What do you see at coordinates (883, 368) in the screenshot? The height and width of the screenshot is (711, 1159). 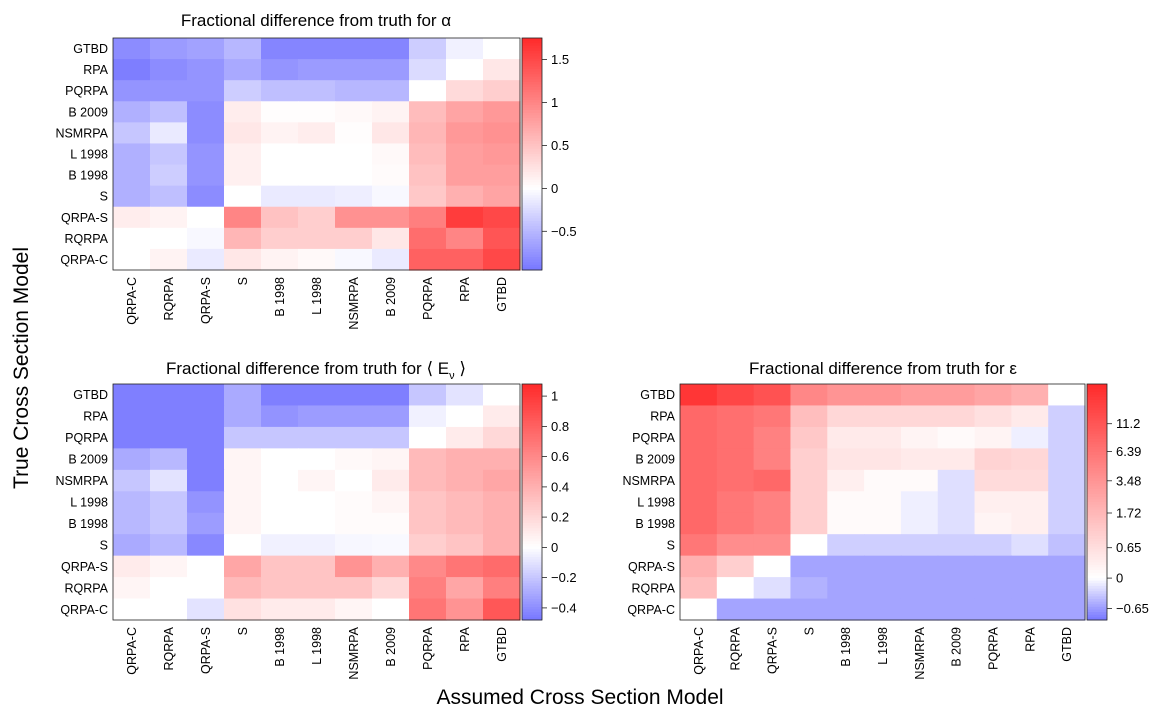 I see `chart-title: Fractional difference from truth for ε` at bounding box center [883, 368].